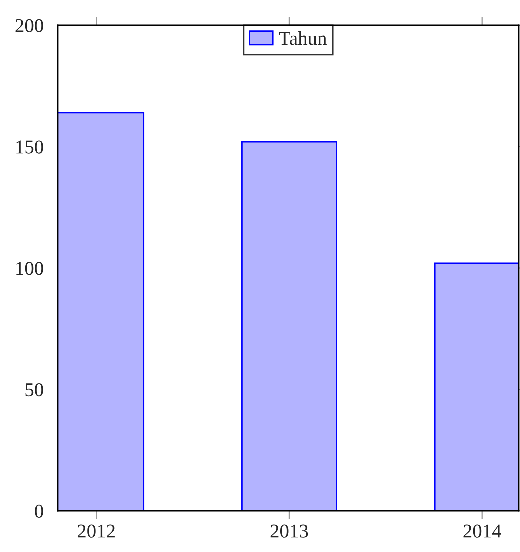  Describe the element at coordinates (303, 38) in the screenshot. I see `legend-label: Tahun` at that location.